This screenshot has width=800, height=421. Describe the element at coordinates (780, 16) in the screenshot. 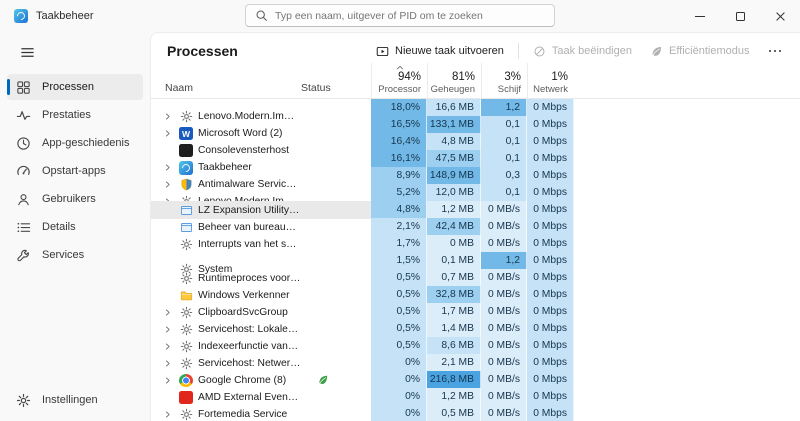

I see `close-button` at that location.